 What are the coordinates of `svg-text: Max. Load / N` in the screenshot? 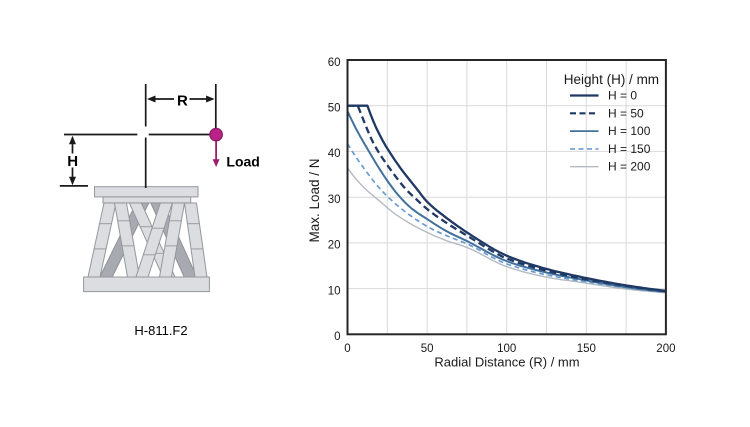 It's located at (314, 200).